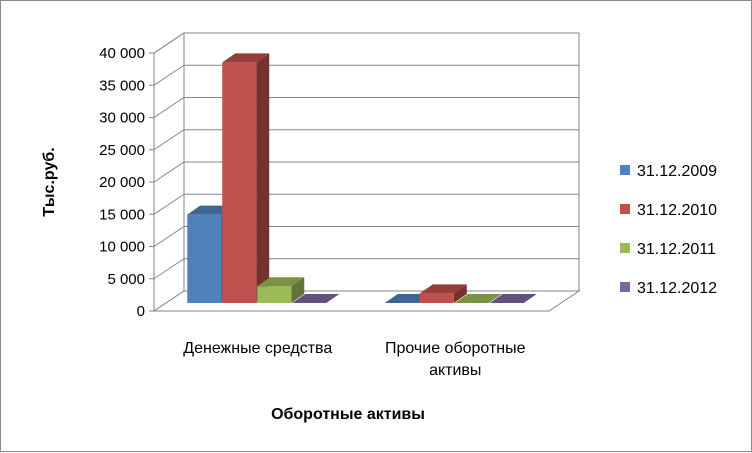  What do you see at coordinates (257, 348) in the screenshot?
I see `category-label: Денежные средства` at bounding box center [257, 348].